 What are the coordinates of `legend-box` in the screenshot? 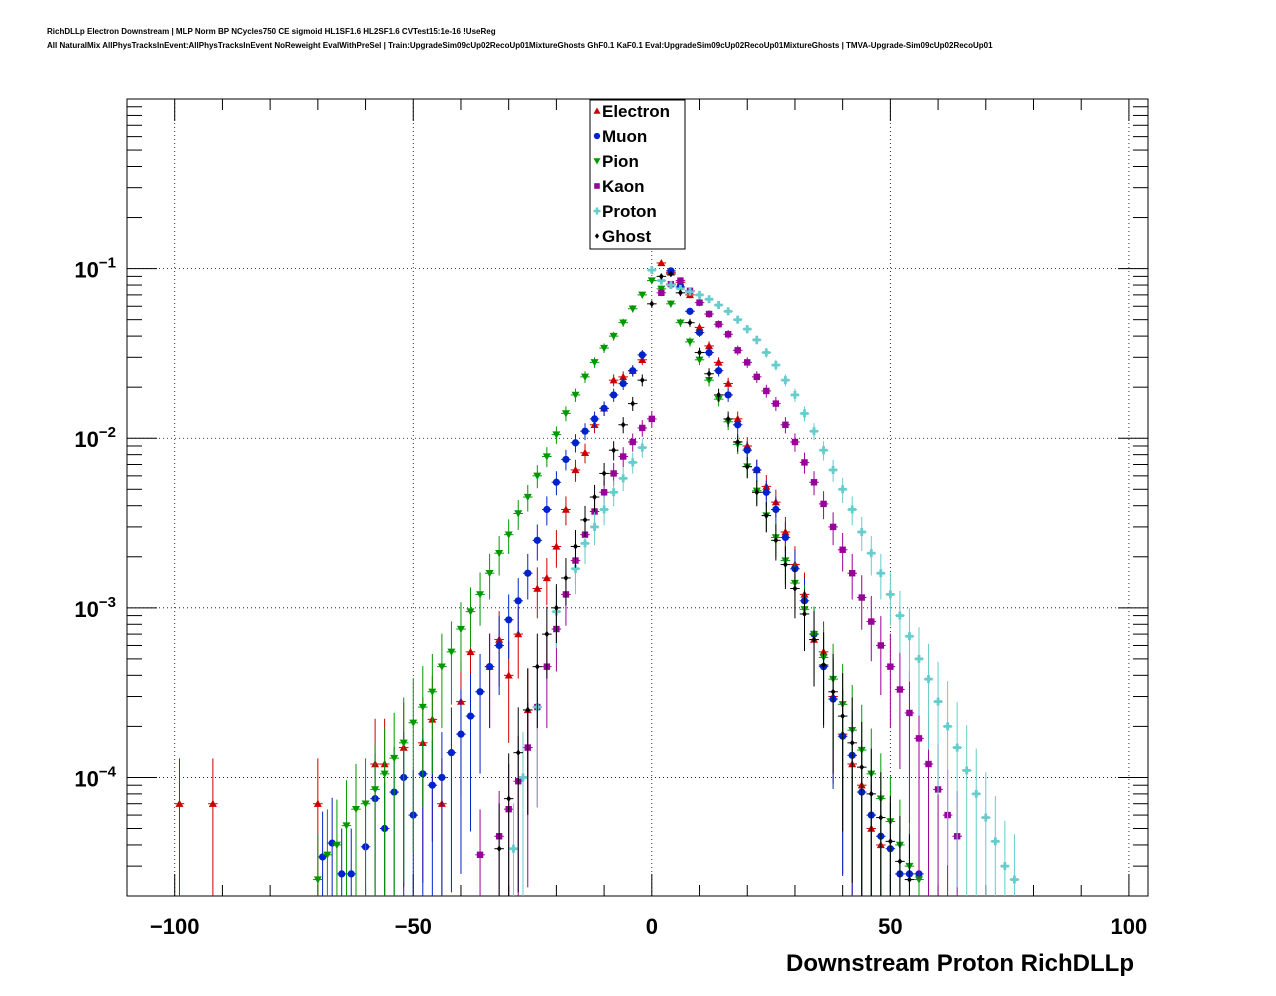 It's located at (637, 174).